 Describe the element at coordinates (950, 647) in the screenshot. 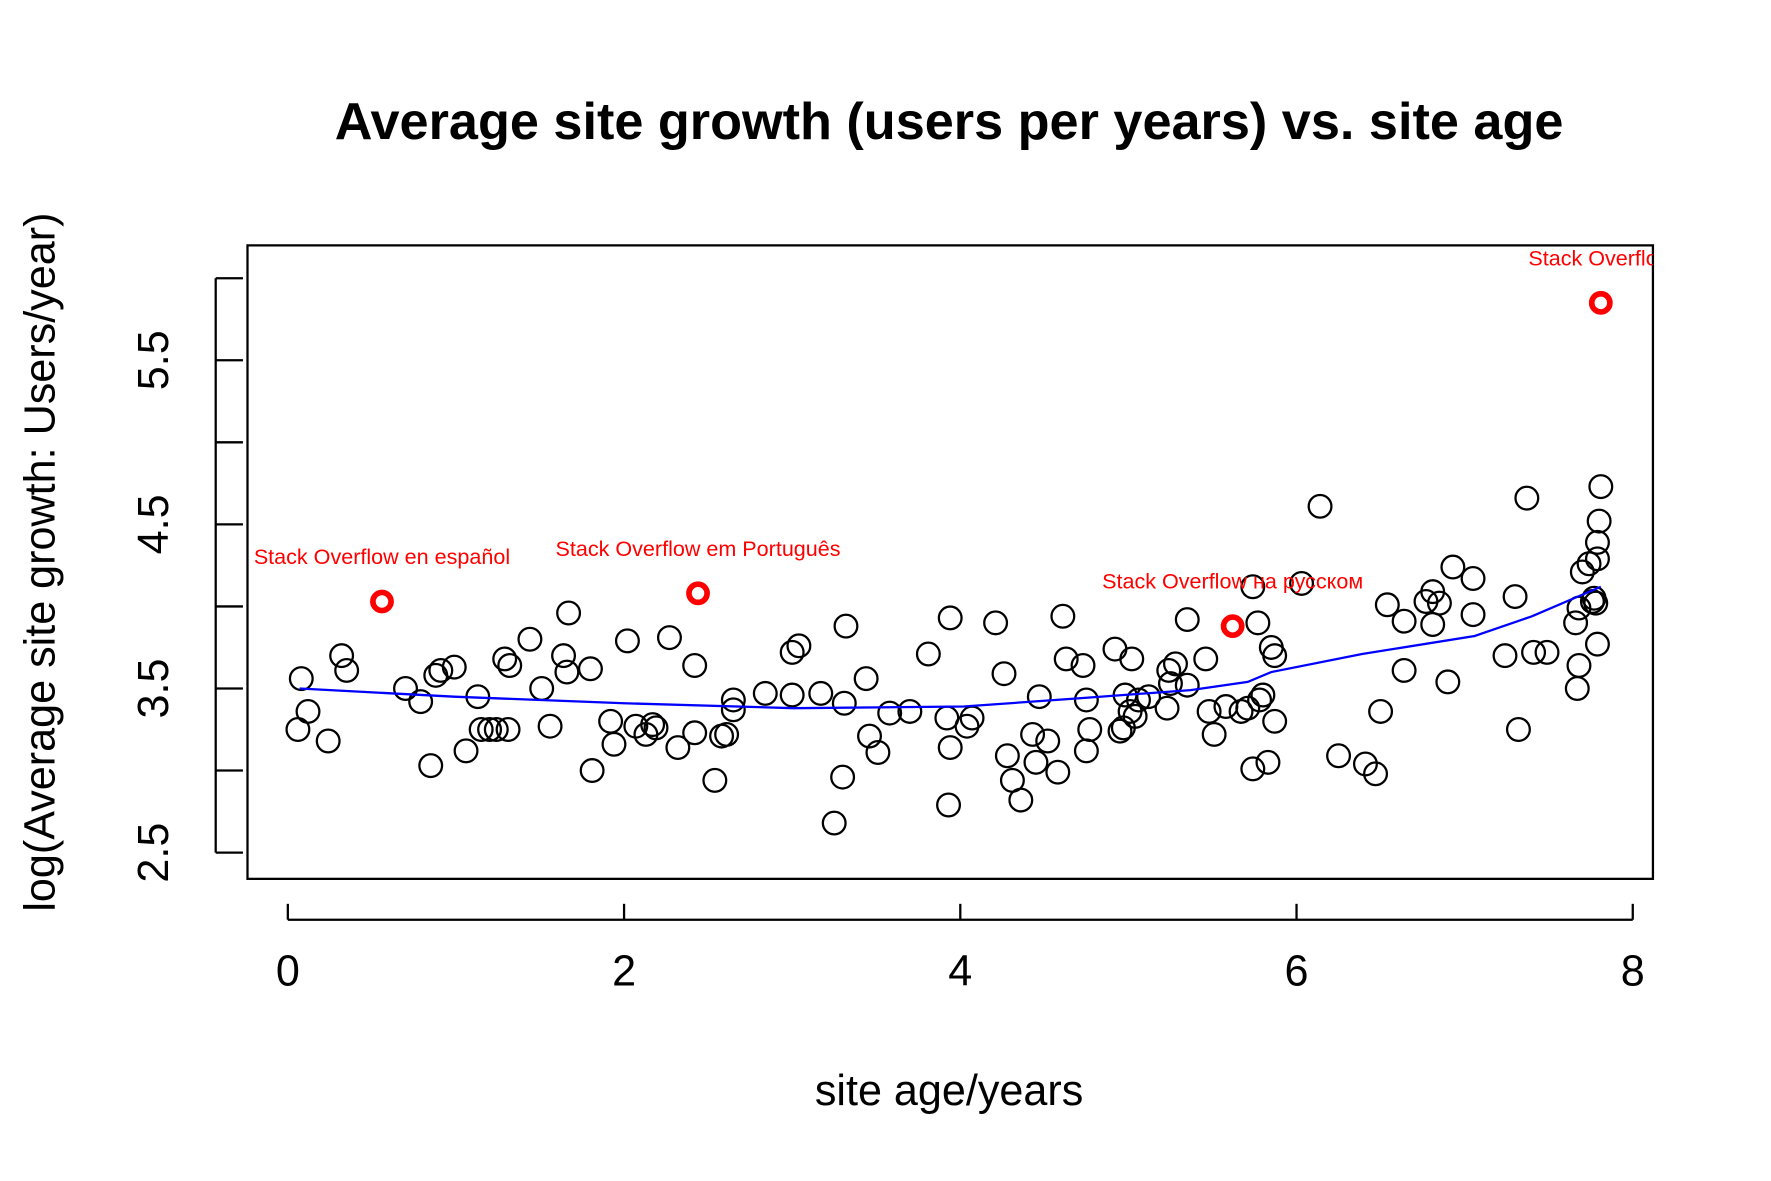

I see `trend-line` at that location.